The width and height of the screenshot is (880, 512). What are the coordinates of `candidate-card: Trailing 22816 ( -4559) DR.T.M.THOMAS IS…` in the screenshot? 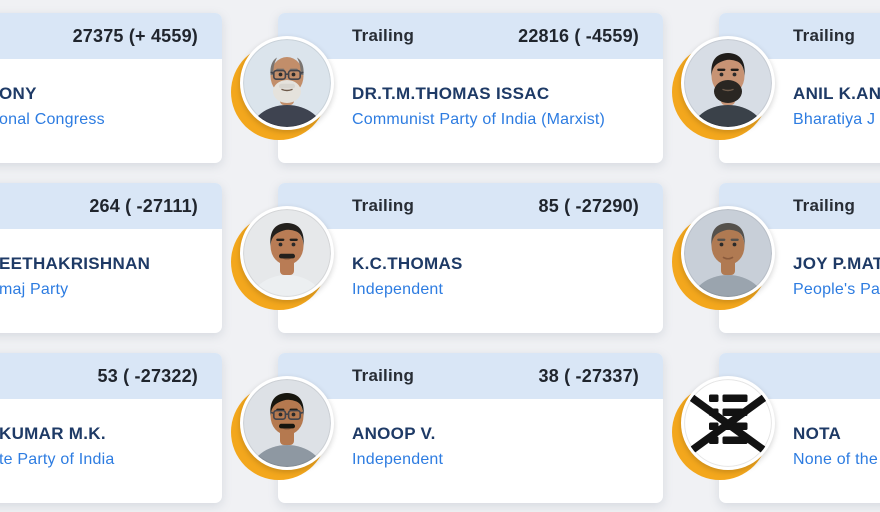 It's located at (447, 88).